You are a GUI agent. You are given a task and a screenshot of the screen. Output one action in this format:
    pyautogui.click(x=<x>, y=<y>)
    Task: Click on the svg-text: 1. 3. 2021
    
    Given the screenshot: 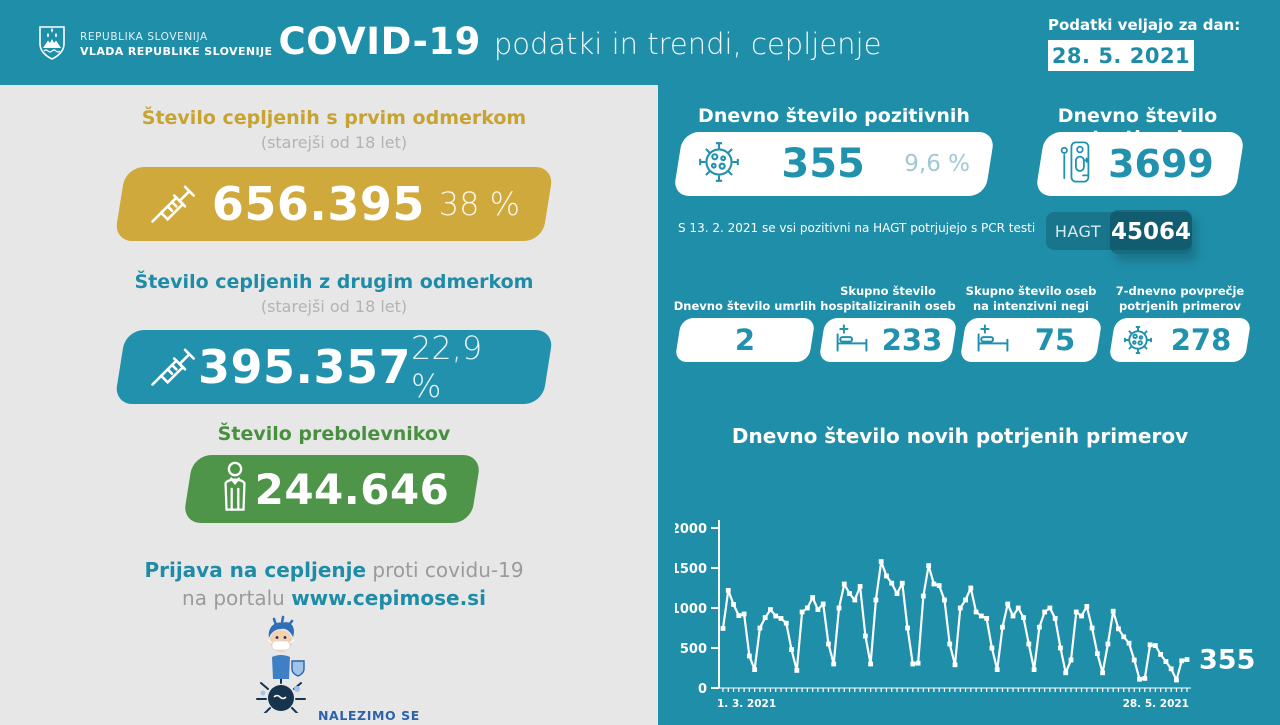 What is the action you would take?
    pyautogui.click(x=746, y=704)
    